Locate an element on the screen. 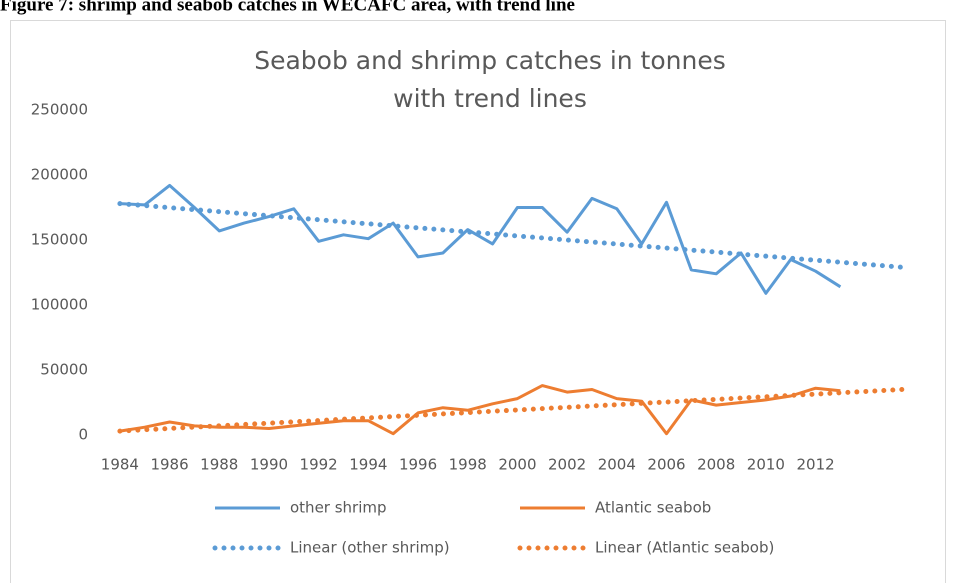  y-tick-label: 100000 is located at coordinates (59, 305).